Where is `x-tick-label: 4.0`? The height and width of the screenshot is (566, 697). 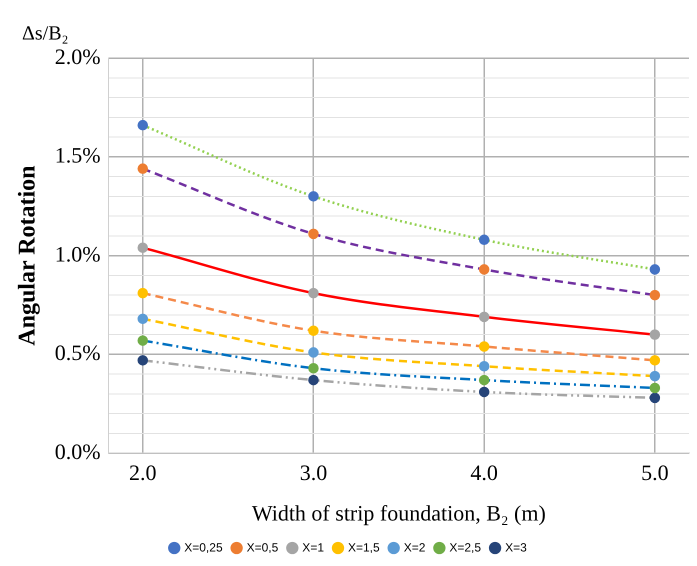
x-tick-label: 4.0 is located at coordinates (484, 473).